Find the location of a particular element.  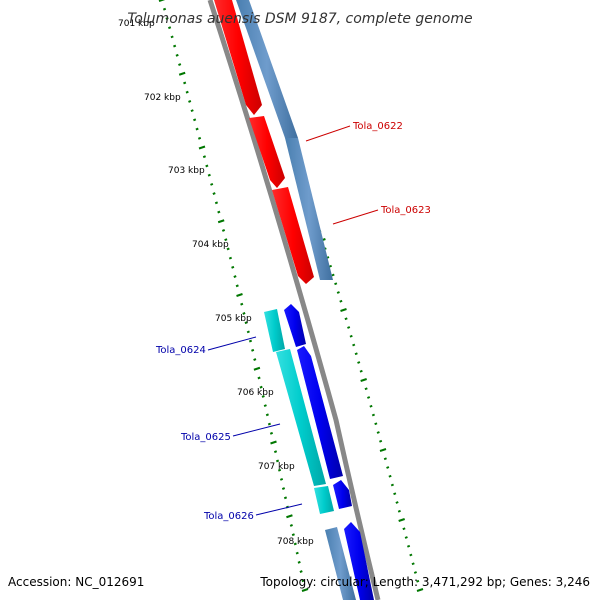

gene-label-tola-0622: Tola_0622 is located at coordinates (377, 126).